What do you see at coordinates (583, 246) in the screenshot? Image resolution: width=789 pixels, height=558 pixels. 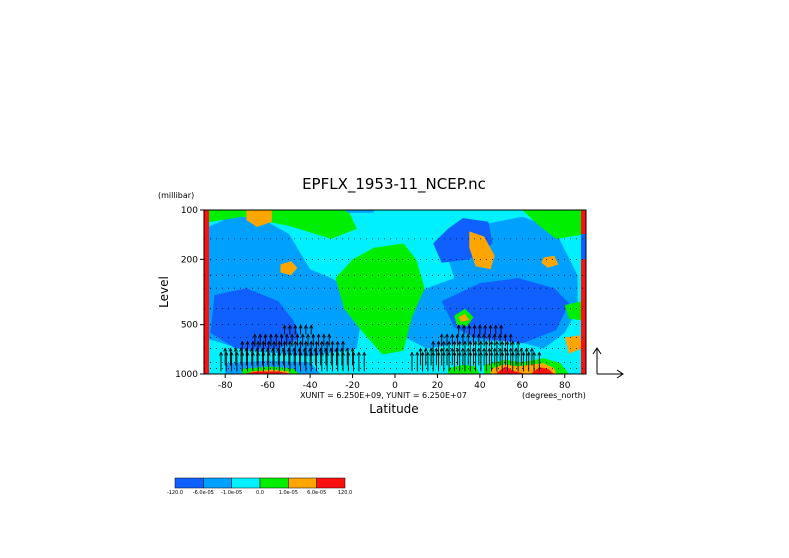 I see `right-strip` at bounding box center [583, 246].